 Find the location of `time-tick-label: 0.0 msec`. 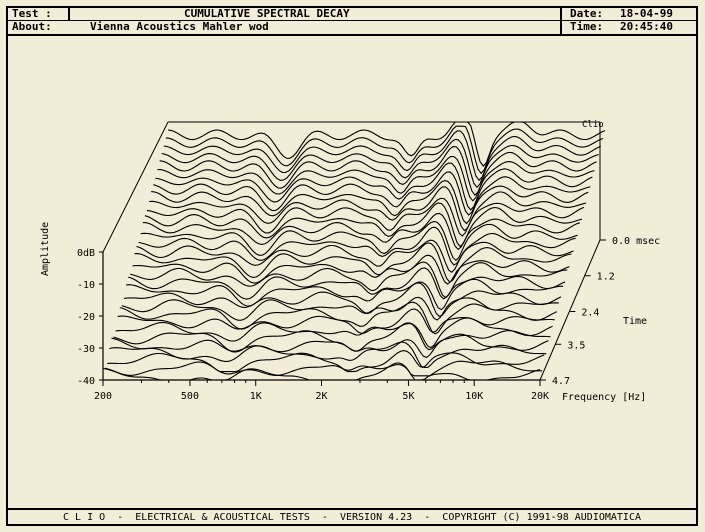

time-tick-label: 0.0 msec is located at coordinates (636, 241).